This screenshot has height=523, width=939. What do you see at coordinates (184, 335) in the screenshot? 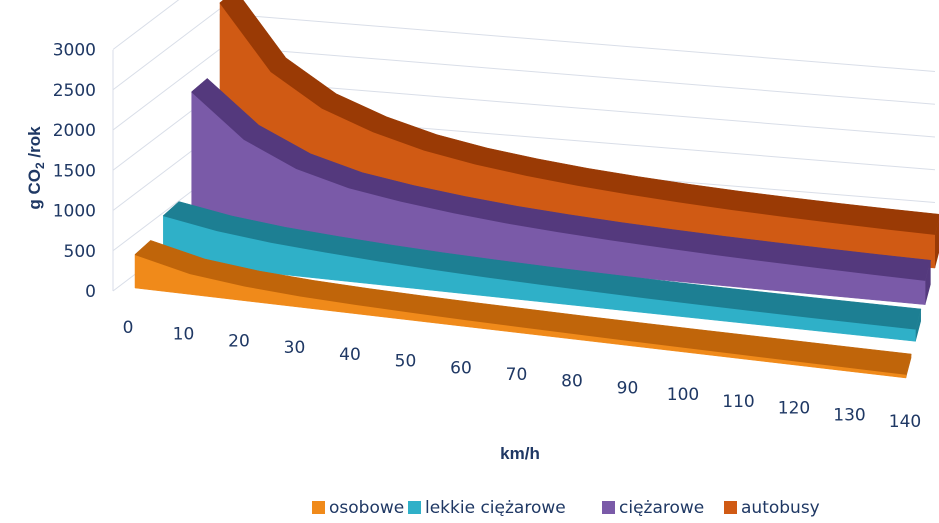
I see `x-tick-label: 10` at bounding box center [184, 335].